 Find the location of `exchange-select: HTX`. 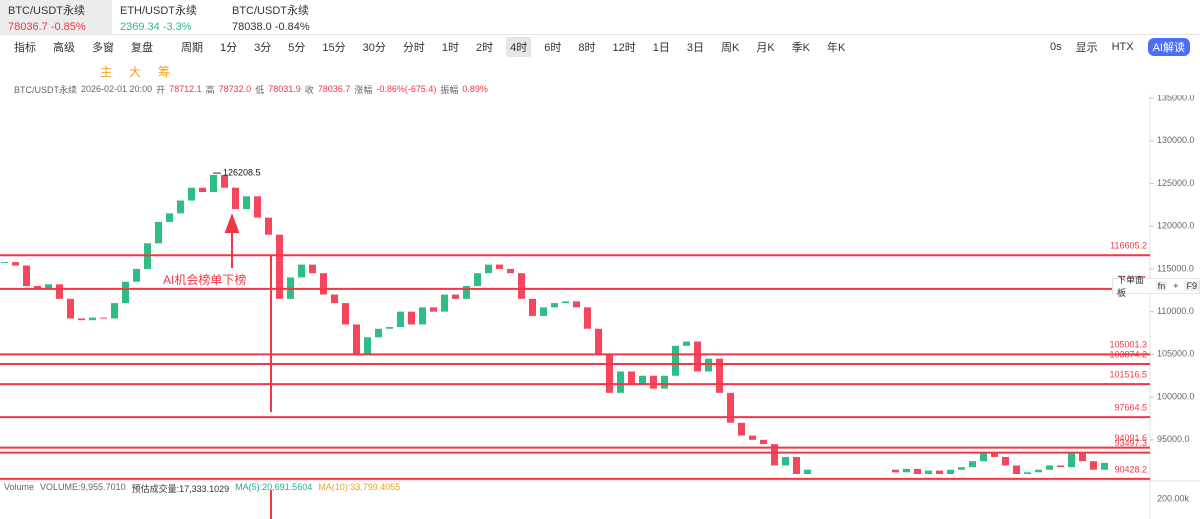

exchange-select: HTX is located at coordinates (1122, 47).